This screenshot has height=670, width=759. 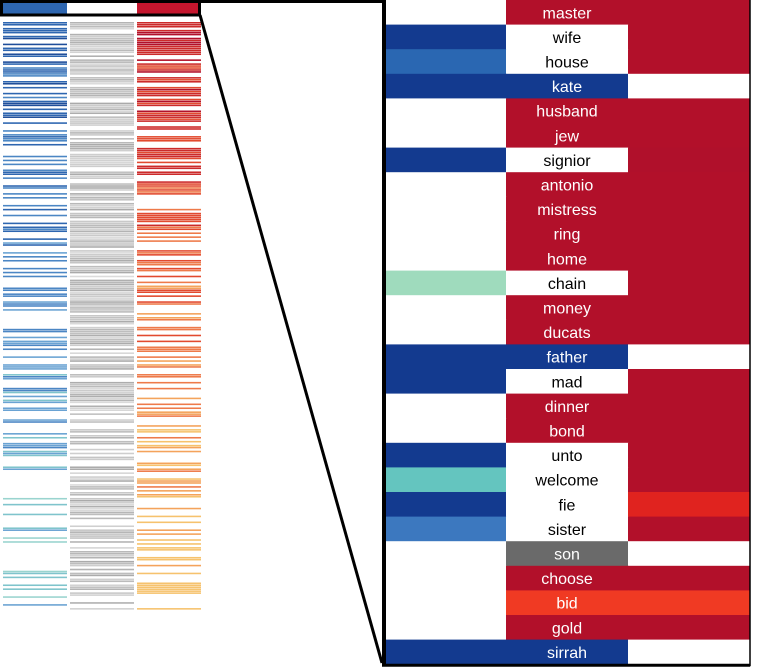 I want to click on detail-row-unto: unto, so click(x=567, y=455).